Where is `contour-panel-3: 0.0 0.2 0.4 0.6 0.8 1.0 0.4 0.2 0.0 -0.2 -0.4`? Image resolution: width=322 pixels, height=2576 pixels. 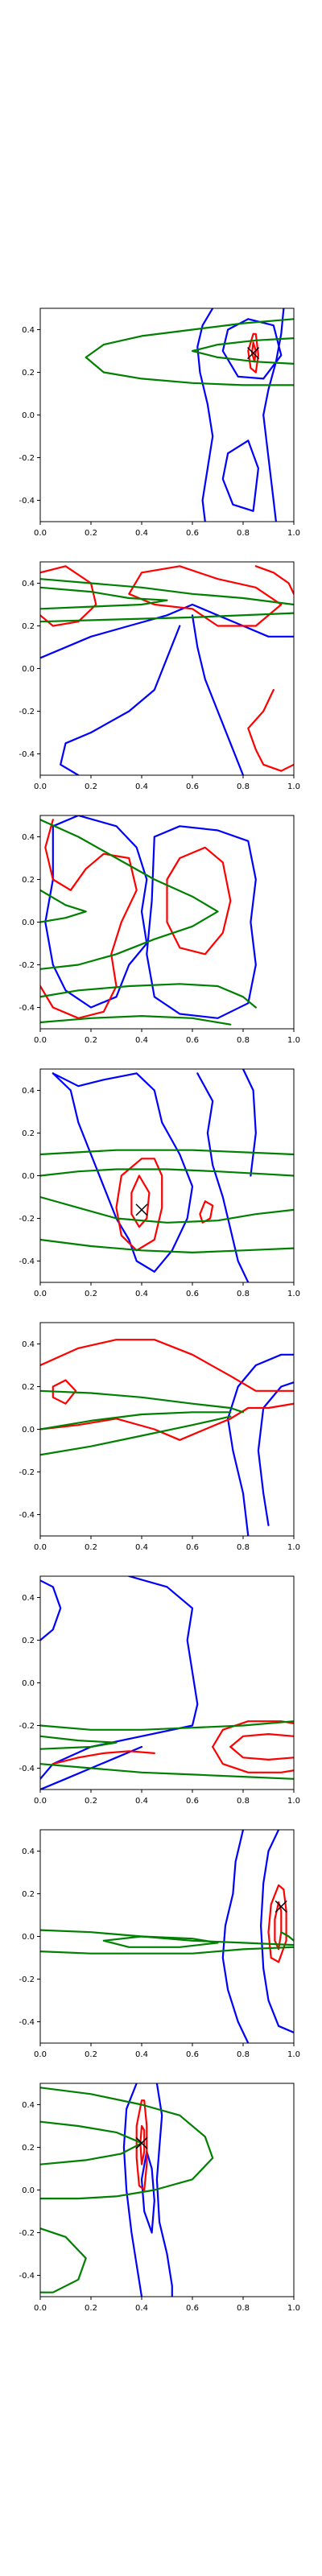 contour-panel-3: 0.0 0.2 0.4 0.6 0.8 1.0 0.4 0.2 0.0 -0.2 -0.4 is located at coordinates (159, 930).